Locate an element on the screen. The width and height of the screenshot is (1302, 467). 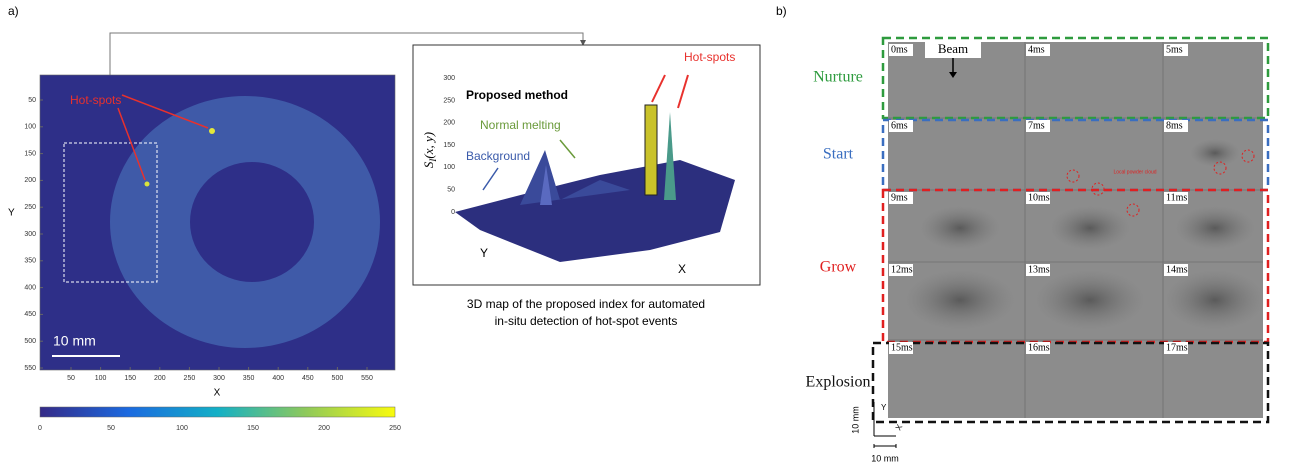
scale-bar-label: 10 mm is located at coordinates (74, 341).